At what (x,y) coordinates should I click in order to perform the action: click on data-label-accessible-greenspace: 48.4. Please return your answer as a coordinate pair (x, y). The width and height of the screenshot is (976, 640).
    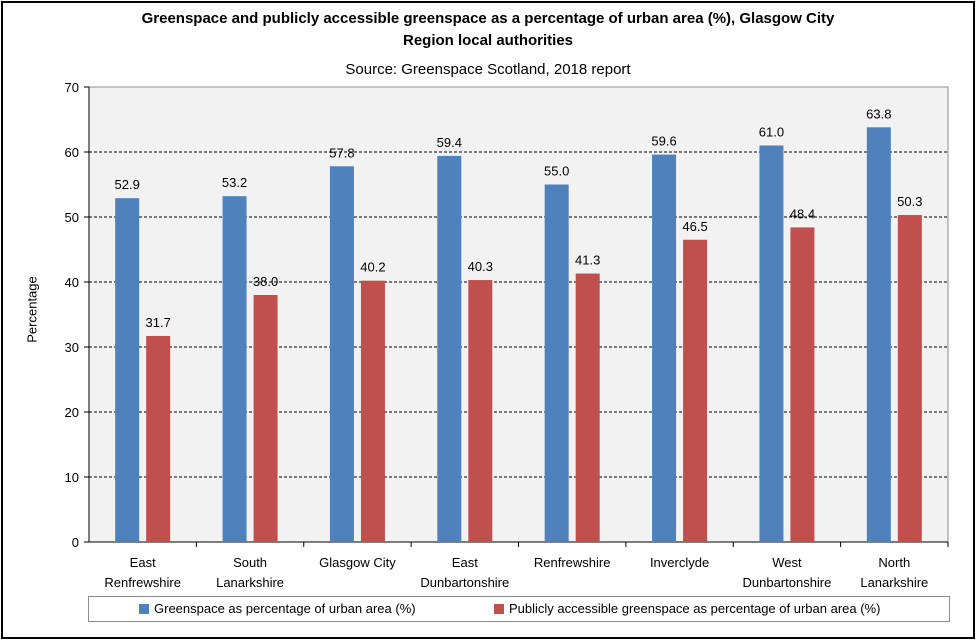
    Looking at the image, I should click on (802, 213).